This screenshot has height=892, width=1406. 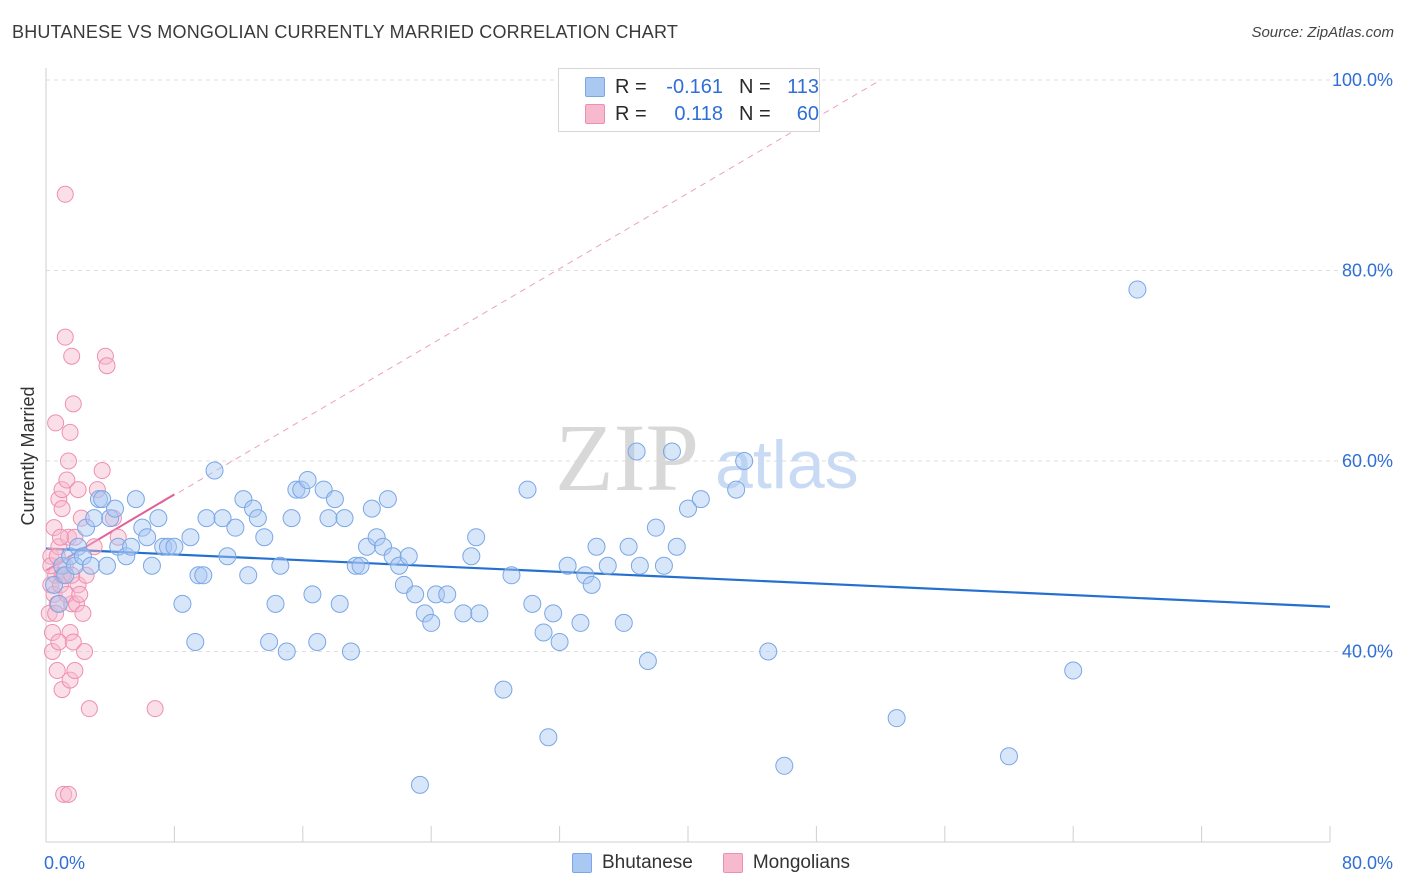 I want to click on bhutanese-trendline, so click(x=688, y=577).